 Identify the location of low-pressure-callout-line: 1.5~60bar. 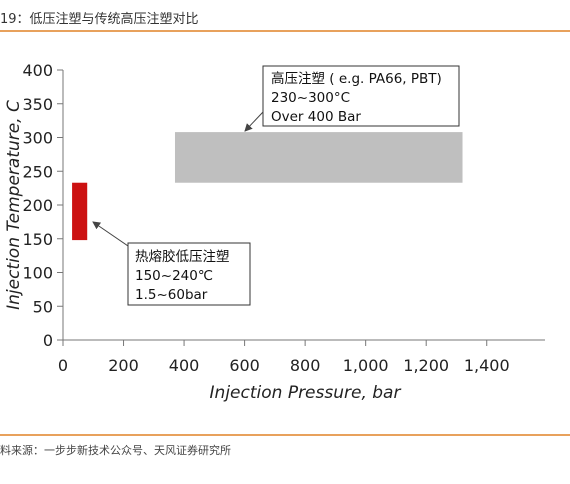
(171, 295).